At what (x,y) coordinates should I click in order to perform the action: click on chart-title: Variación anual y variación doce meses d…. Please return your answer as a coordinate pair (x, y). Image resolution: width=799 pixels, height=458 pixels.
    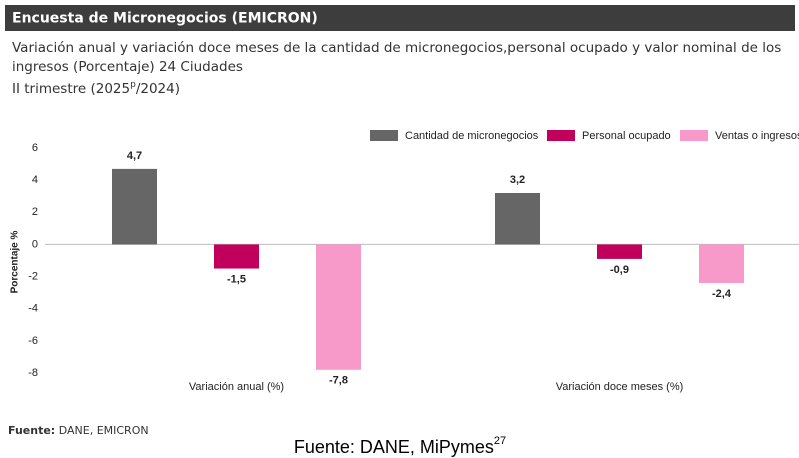
    Looking at the image, I should click on (396, 48).